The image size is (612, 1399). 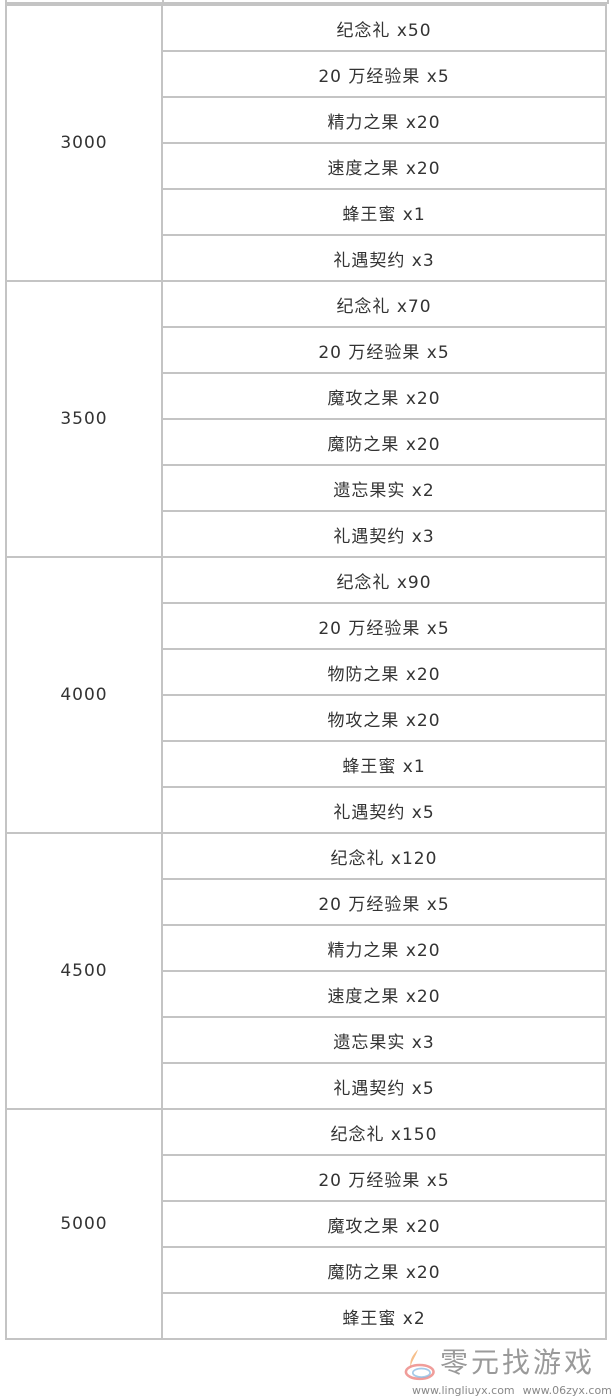 What do you see at coordinates (463, 1390) in the screenshot?
I see `watermark-url-1: www.lingliuyx.com` at bounding box center [463, 1390].